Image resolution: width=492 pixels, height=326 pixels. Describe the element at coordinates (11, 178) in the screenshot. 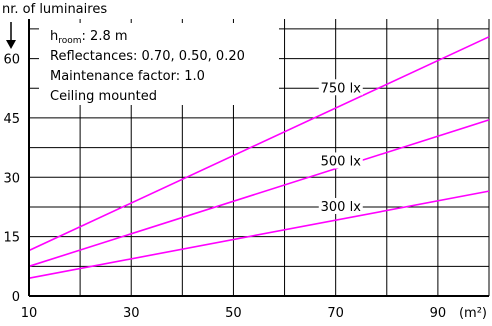

I see `y-tick-label-30: 30` at that location.